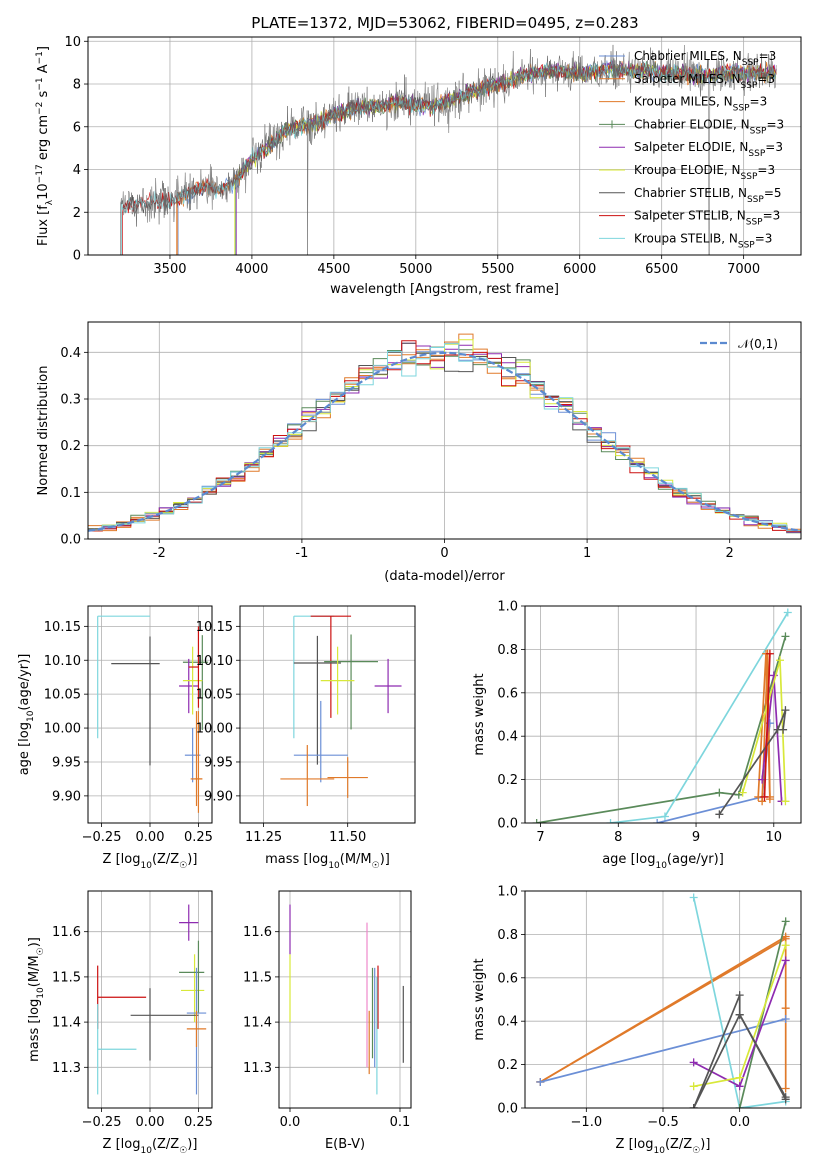  I want to click on x-tick-label: -1, so click(301, 553).